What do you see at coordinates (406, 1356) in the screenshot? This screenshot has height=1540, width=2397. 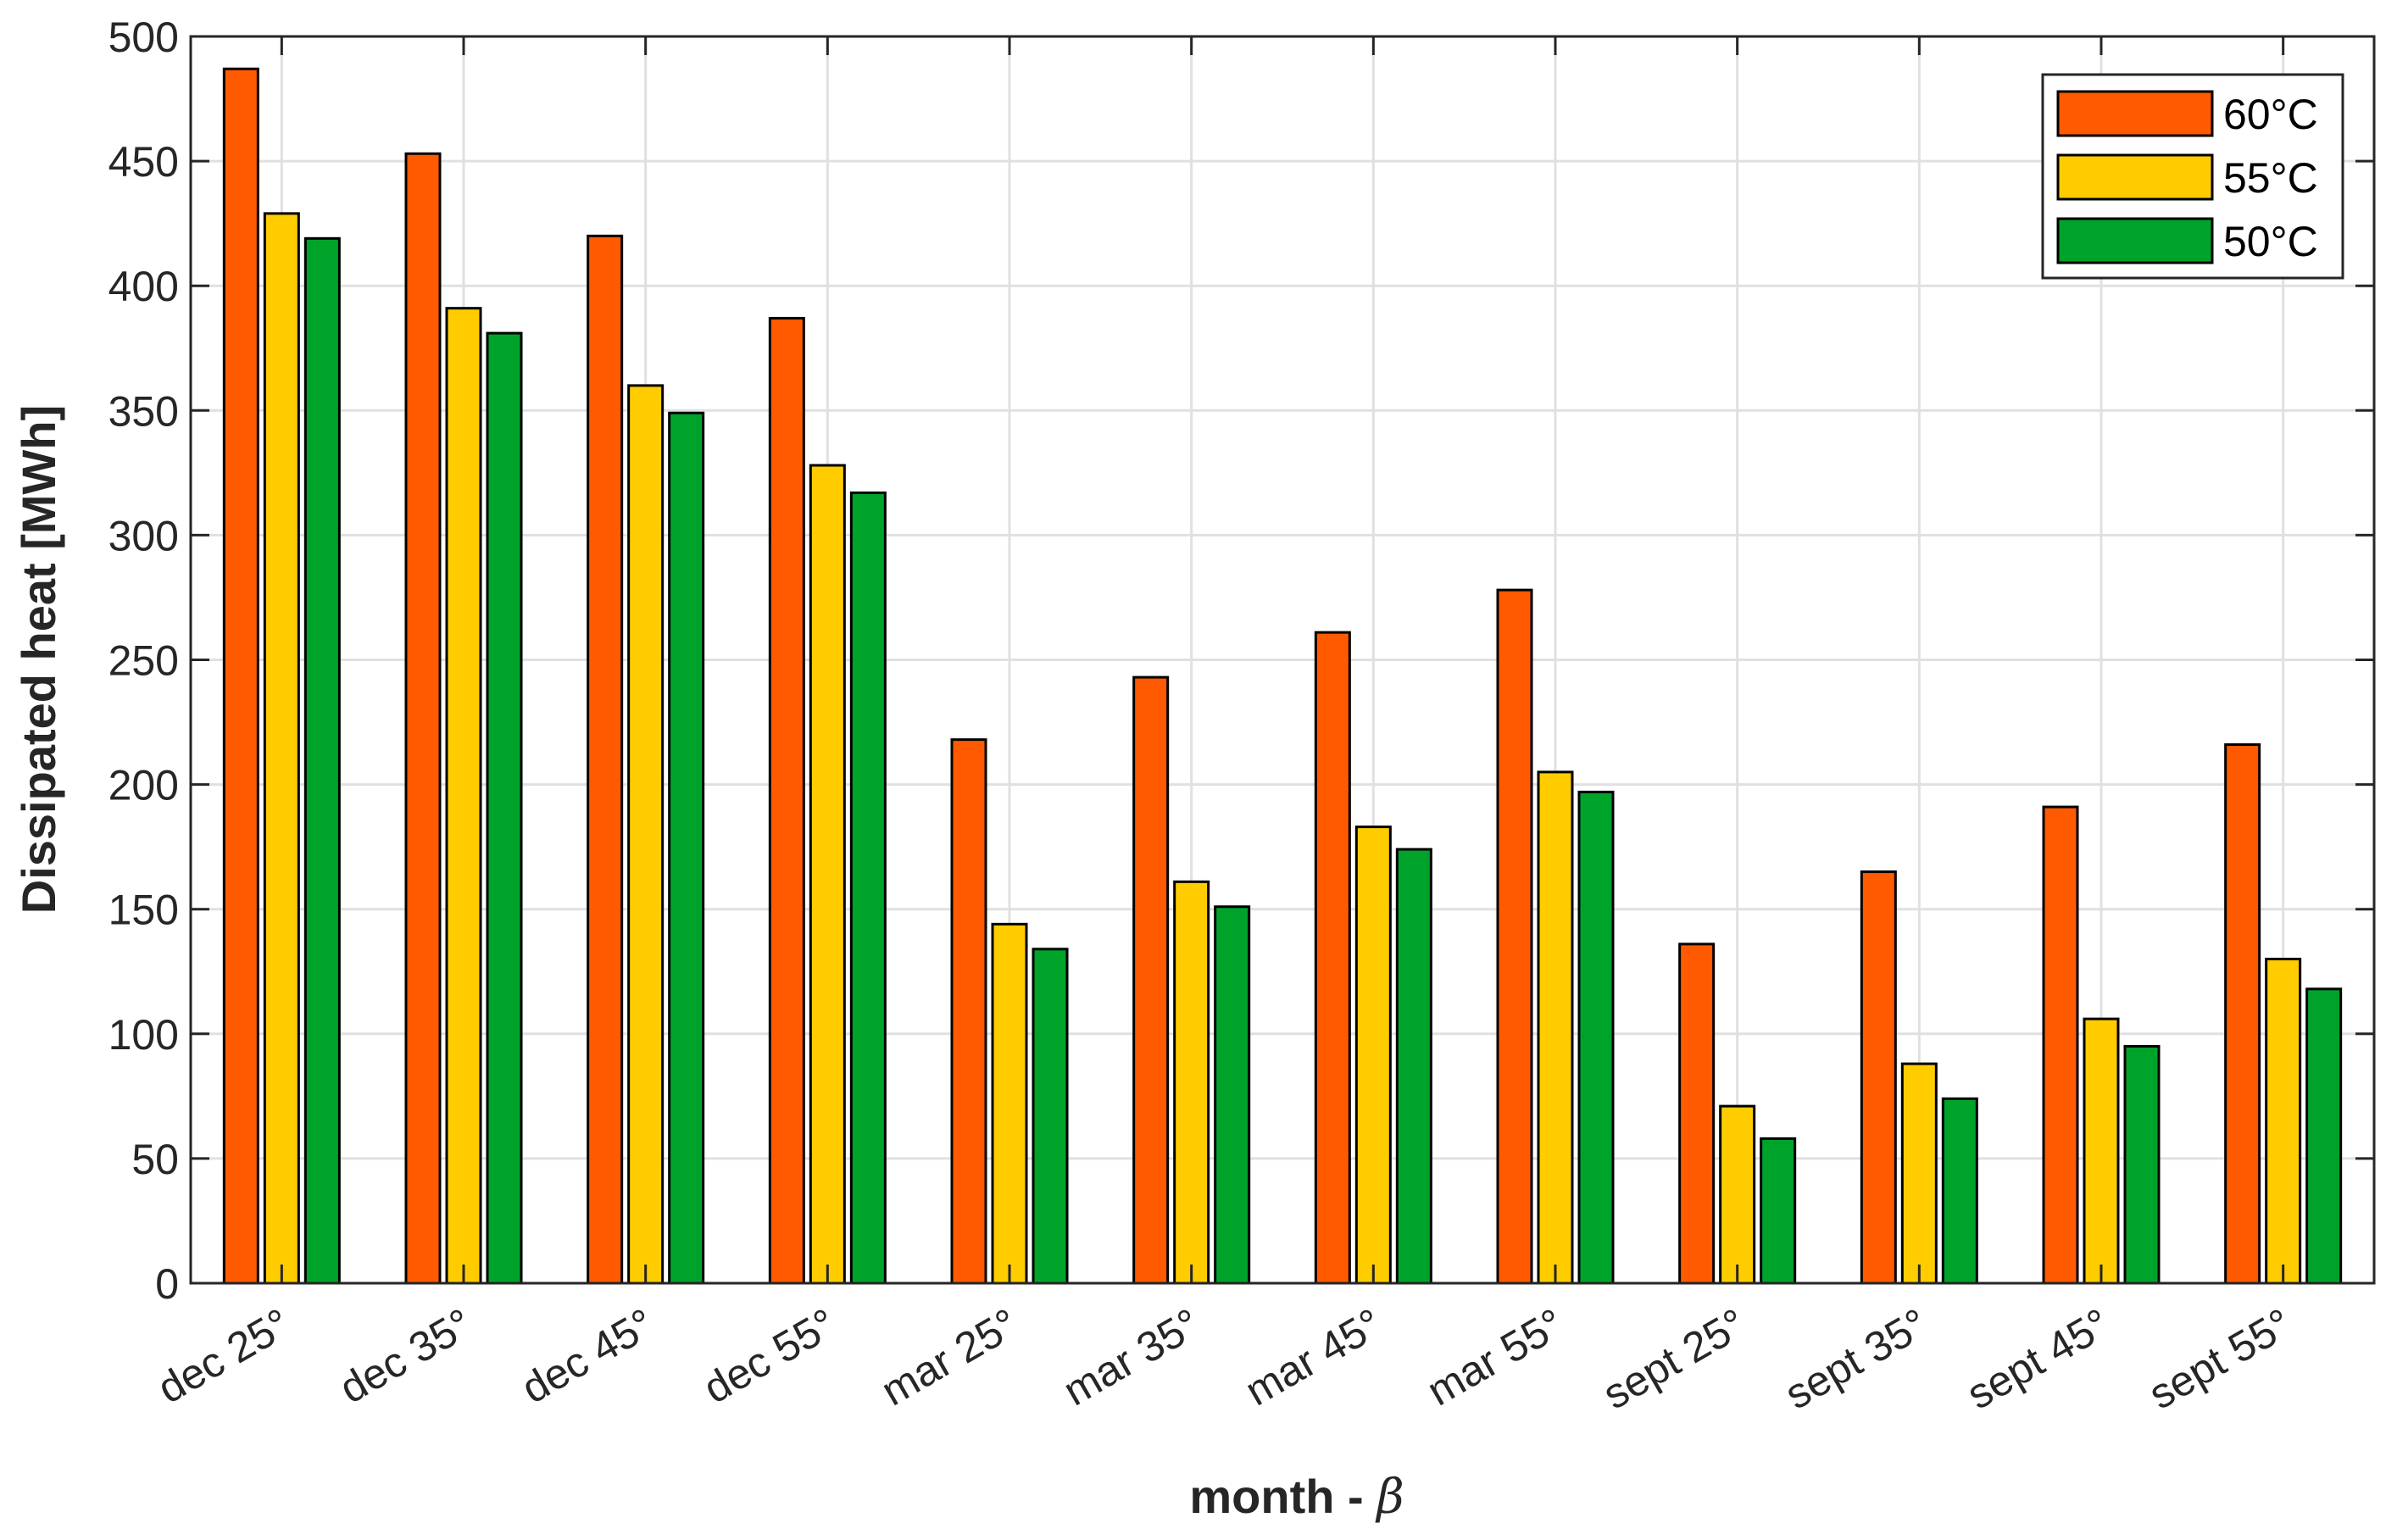 I see `x-tick-label: dec 35°` at bounding box center [406, 1356].